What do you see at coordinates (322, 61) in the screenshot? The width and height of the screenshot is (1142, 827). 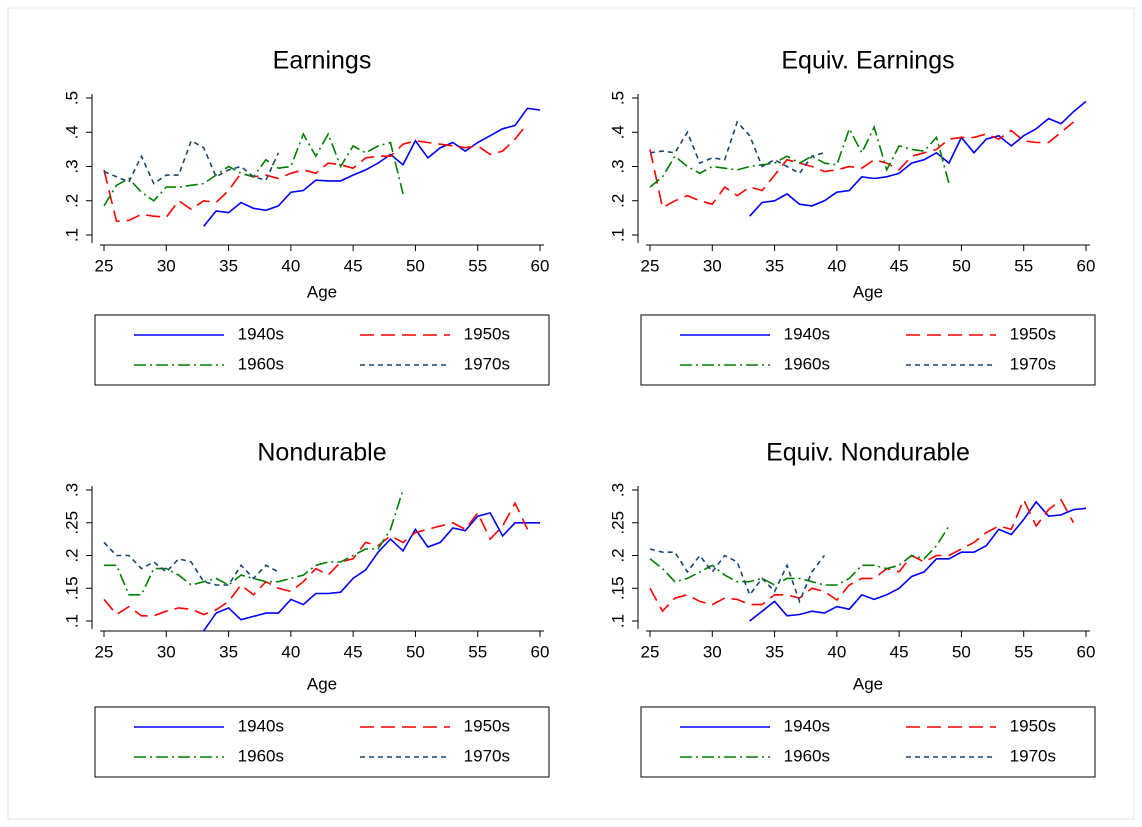 I see `panel-title: Earnings` at bounding box center [322, 61].